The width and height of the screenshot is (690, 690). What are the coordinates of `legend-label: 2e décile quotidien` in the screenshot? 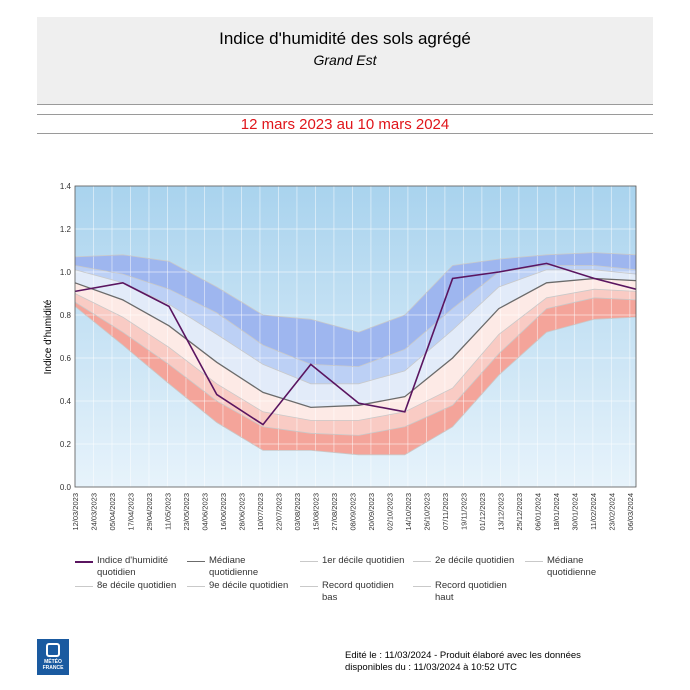 It's located at (475, 560).